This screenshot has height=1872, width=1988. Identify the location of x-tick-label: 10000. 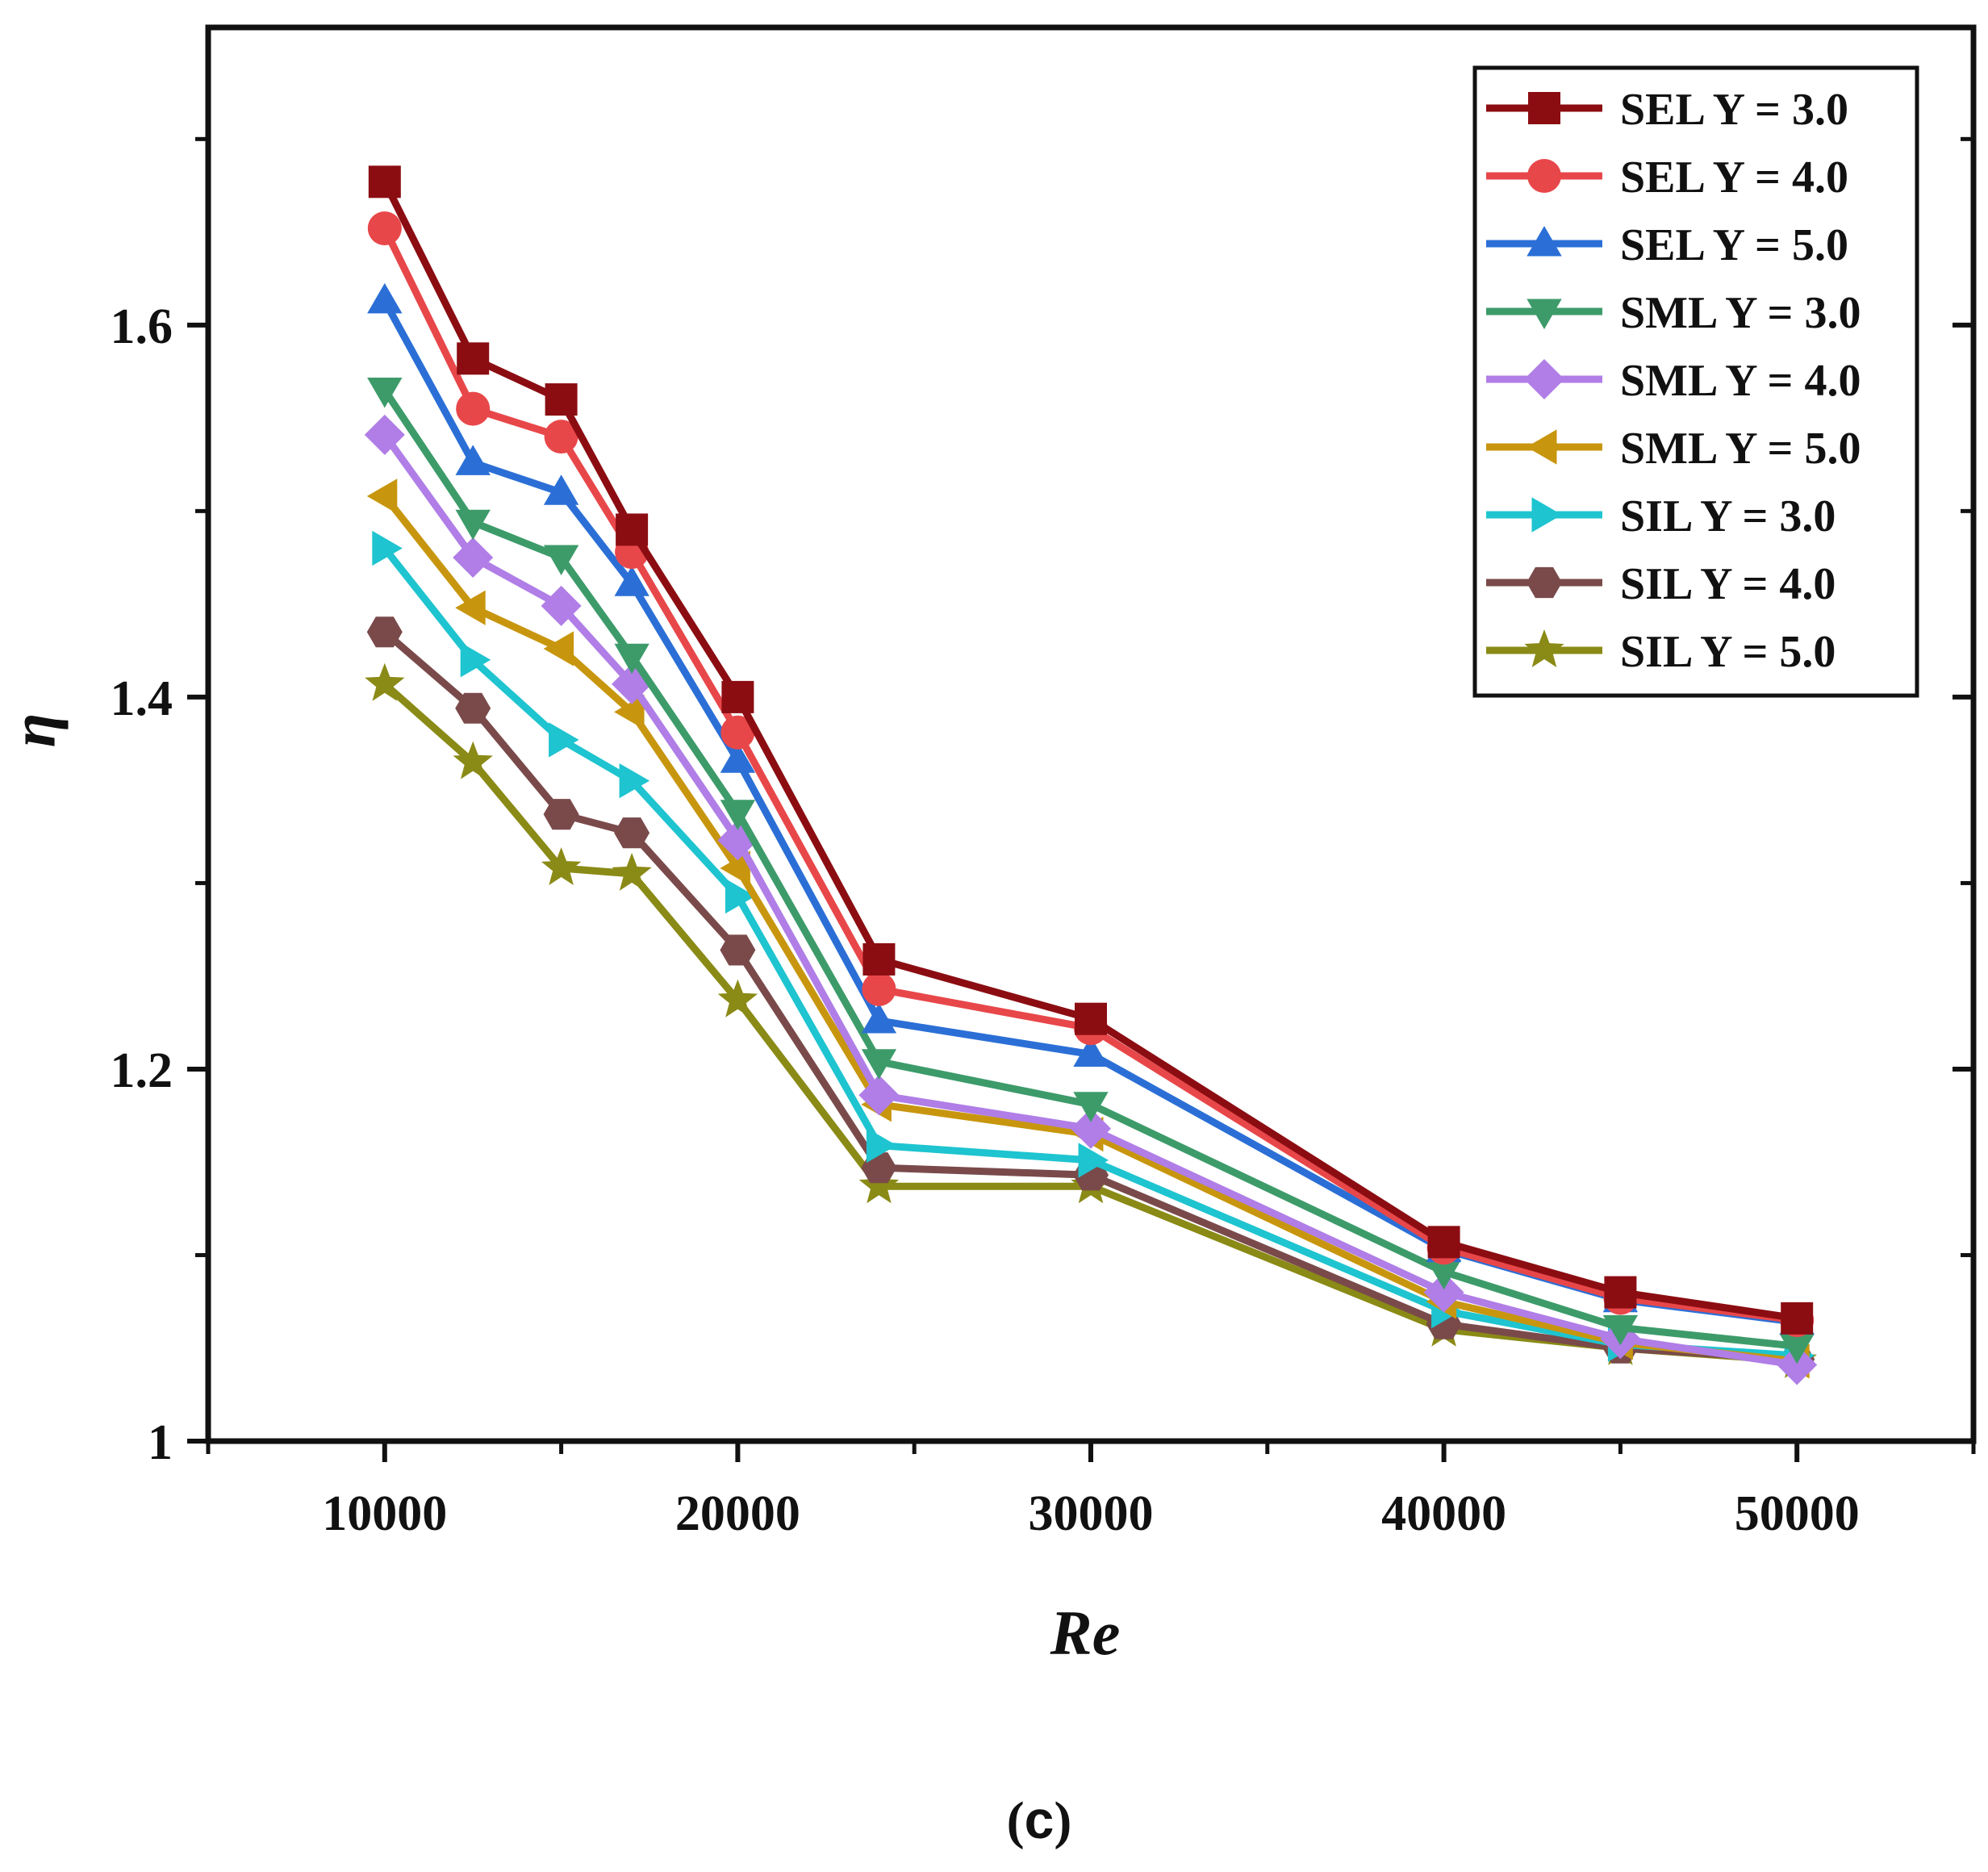
(384, 1513).